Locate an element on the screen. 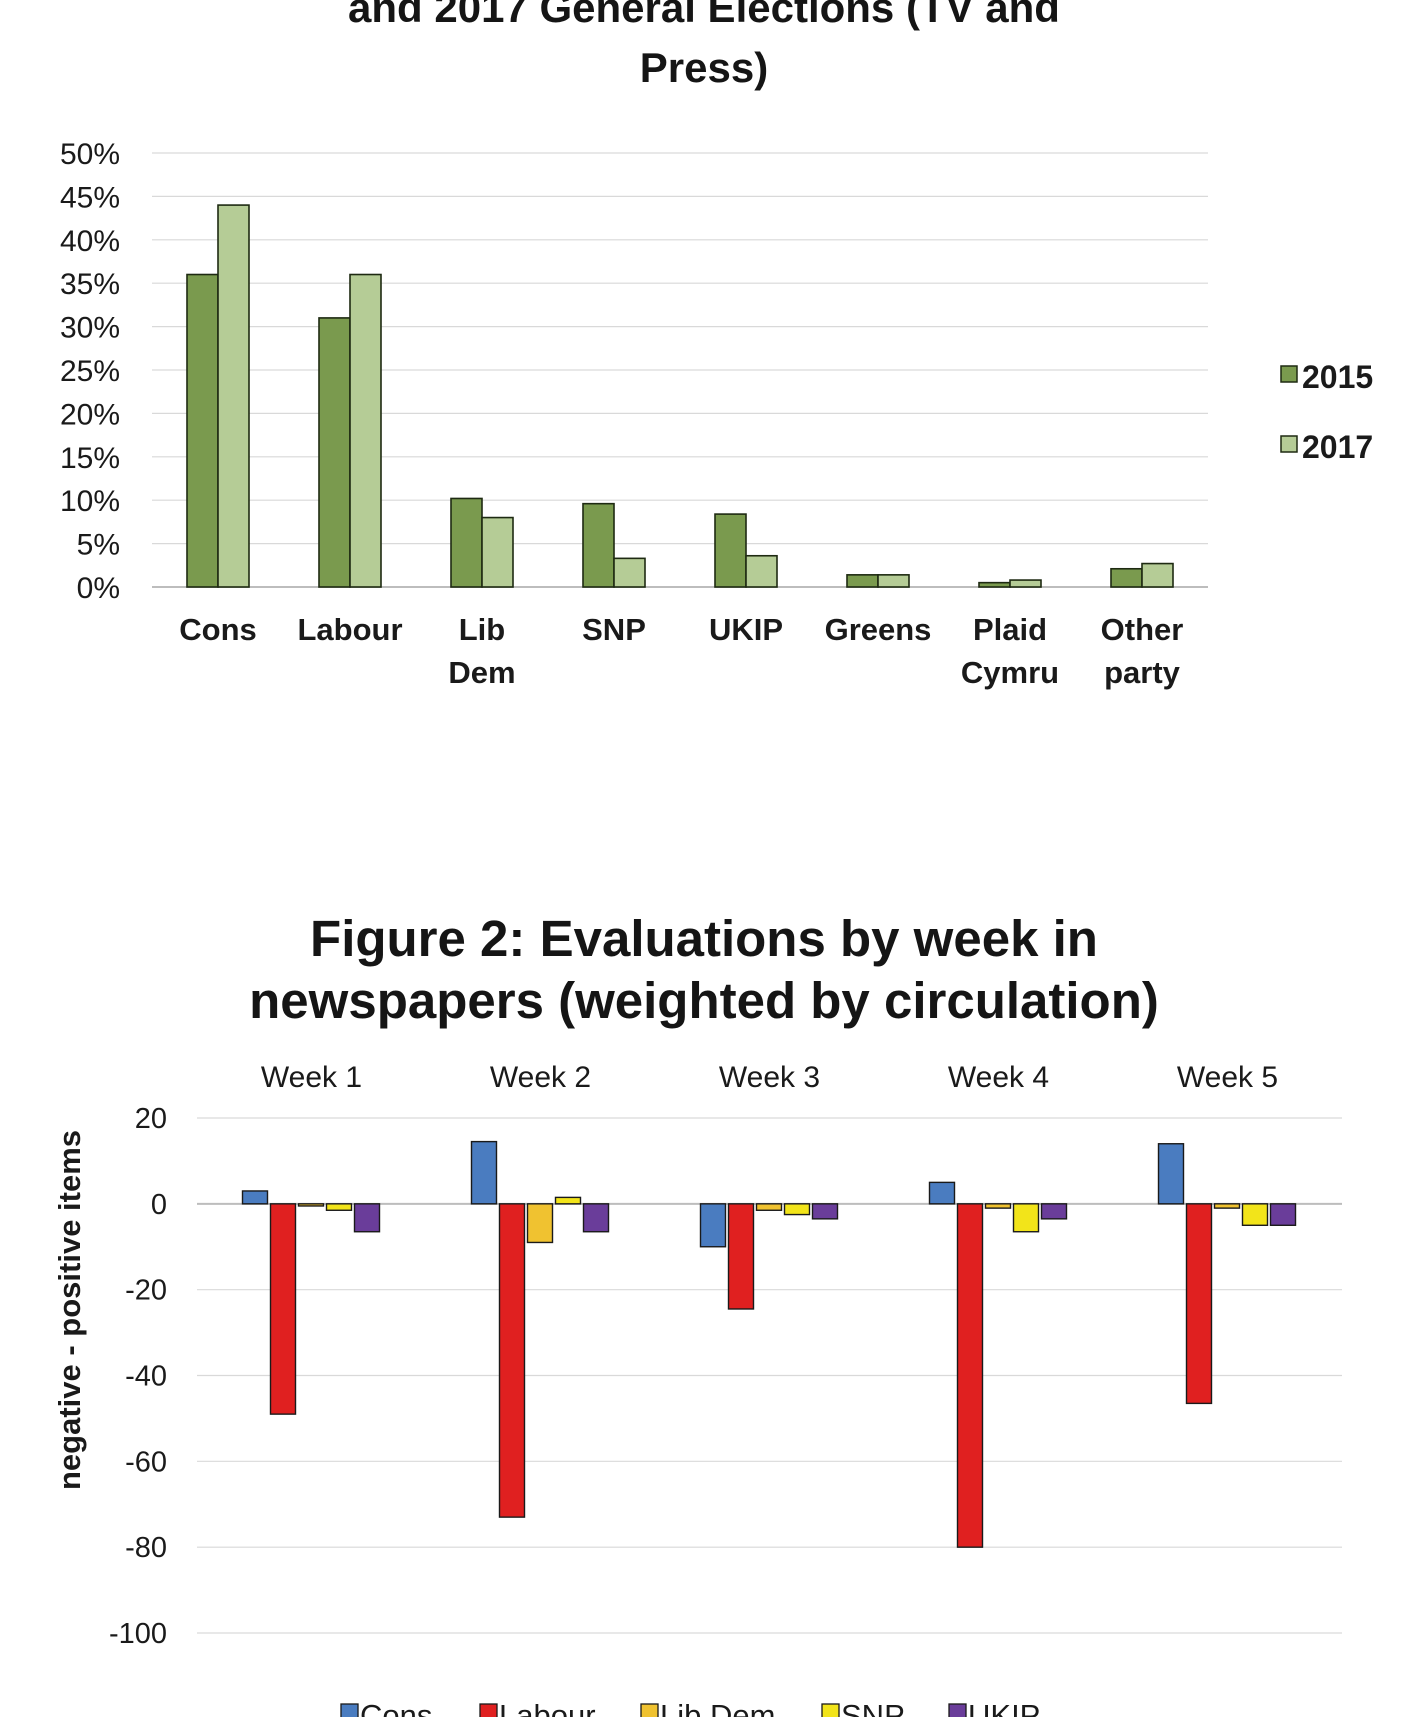 The height and width of the screenshot is (1717, 1408). y-axis-label: negative - positive items is located at coordinates (69, 1310).